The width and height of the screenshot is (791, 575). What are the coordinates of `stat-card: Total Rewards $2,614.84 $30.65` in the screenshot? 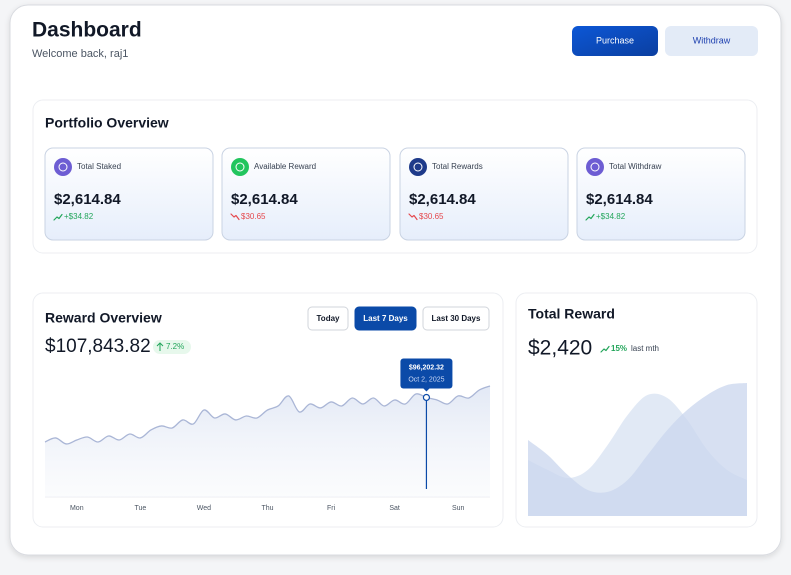 It's located at (484, 194).